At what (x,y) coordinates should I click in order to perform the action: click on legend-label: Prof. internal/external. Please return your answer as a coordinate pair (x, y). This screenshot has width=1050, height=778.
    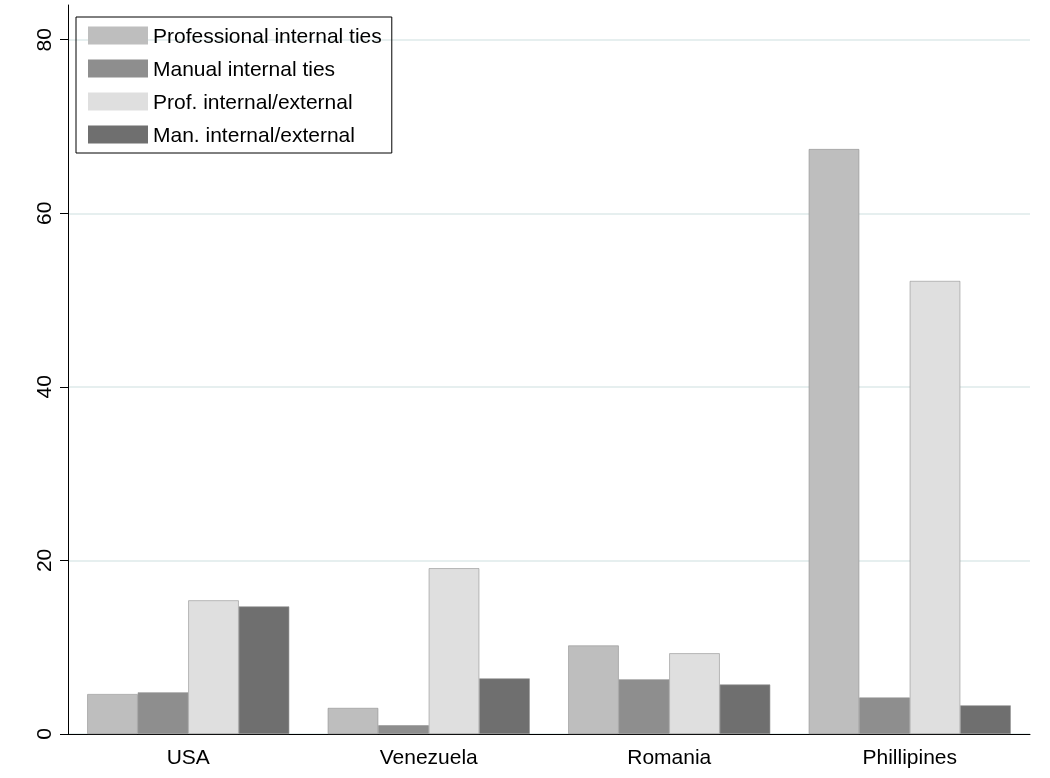
    Looking at the image, I should click on (253, 101).